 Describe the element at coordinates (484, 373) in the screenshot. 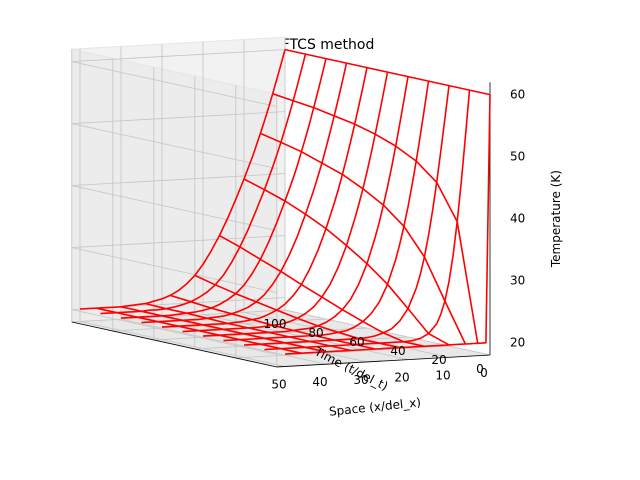

I see `x-tick-label: 0` at that location.